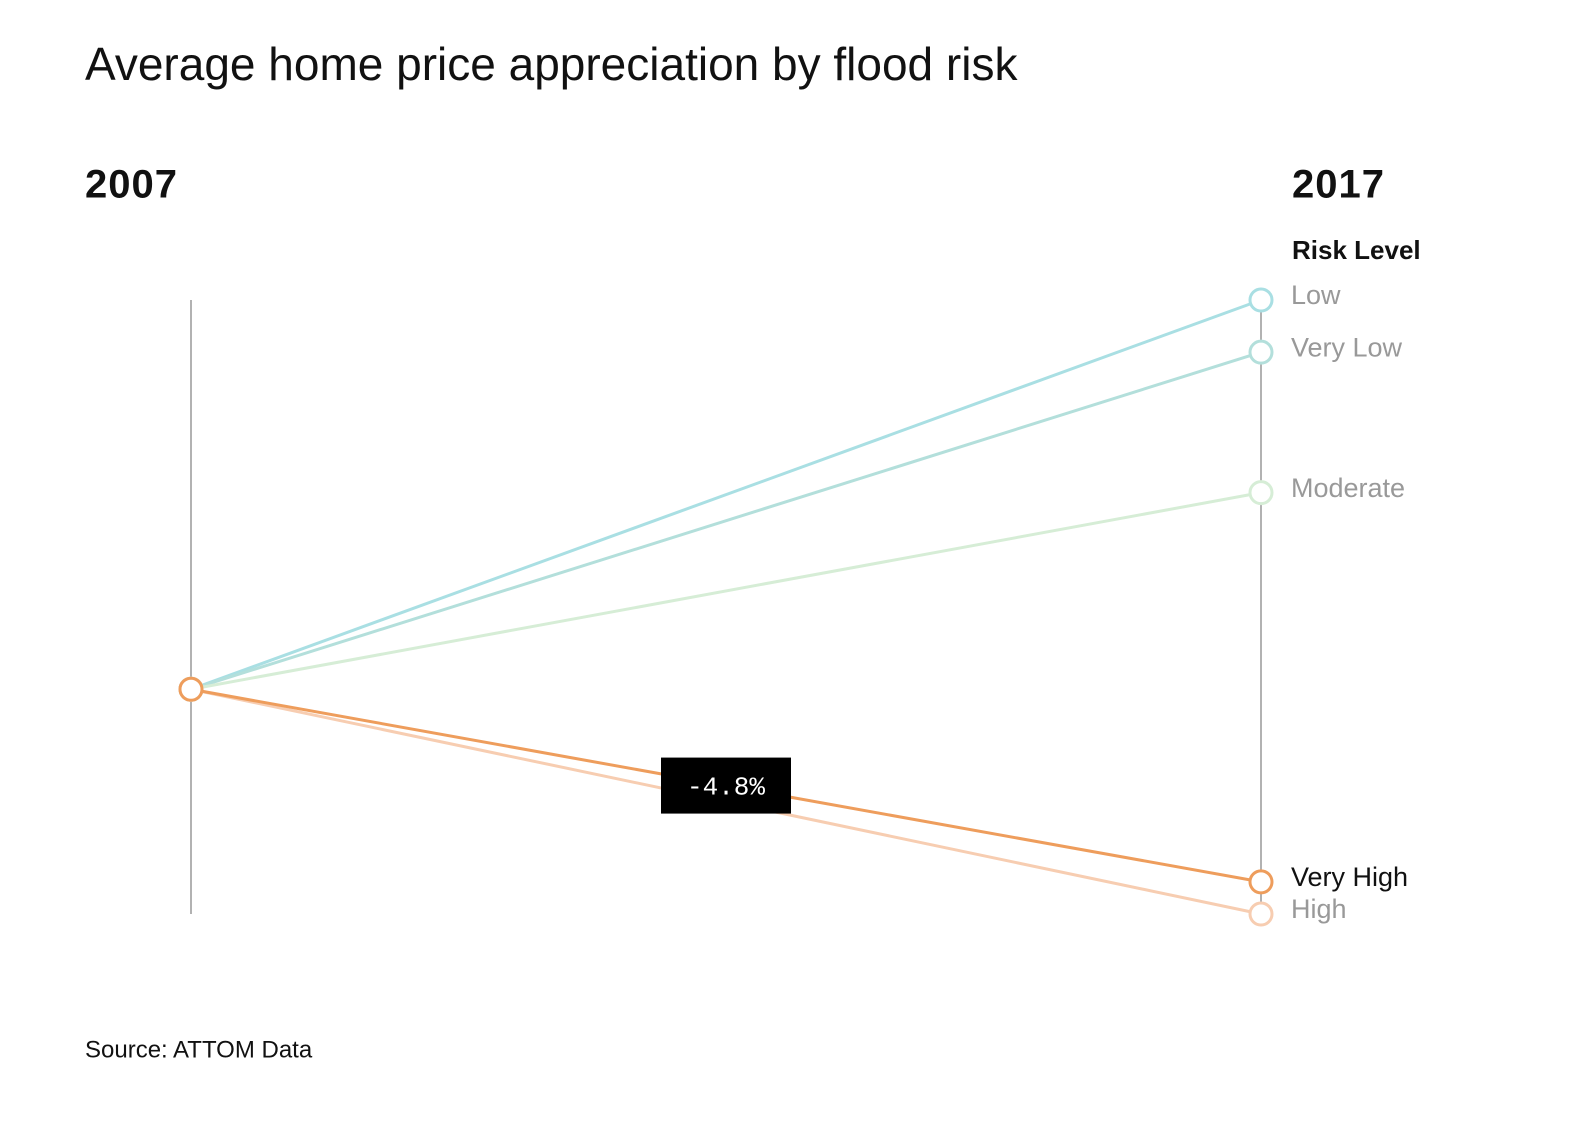  Describe the element at coordinates (1347, 347) in the screenshot. I see `series-label: Very Low` at that location.